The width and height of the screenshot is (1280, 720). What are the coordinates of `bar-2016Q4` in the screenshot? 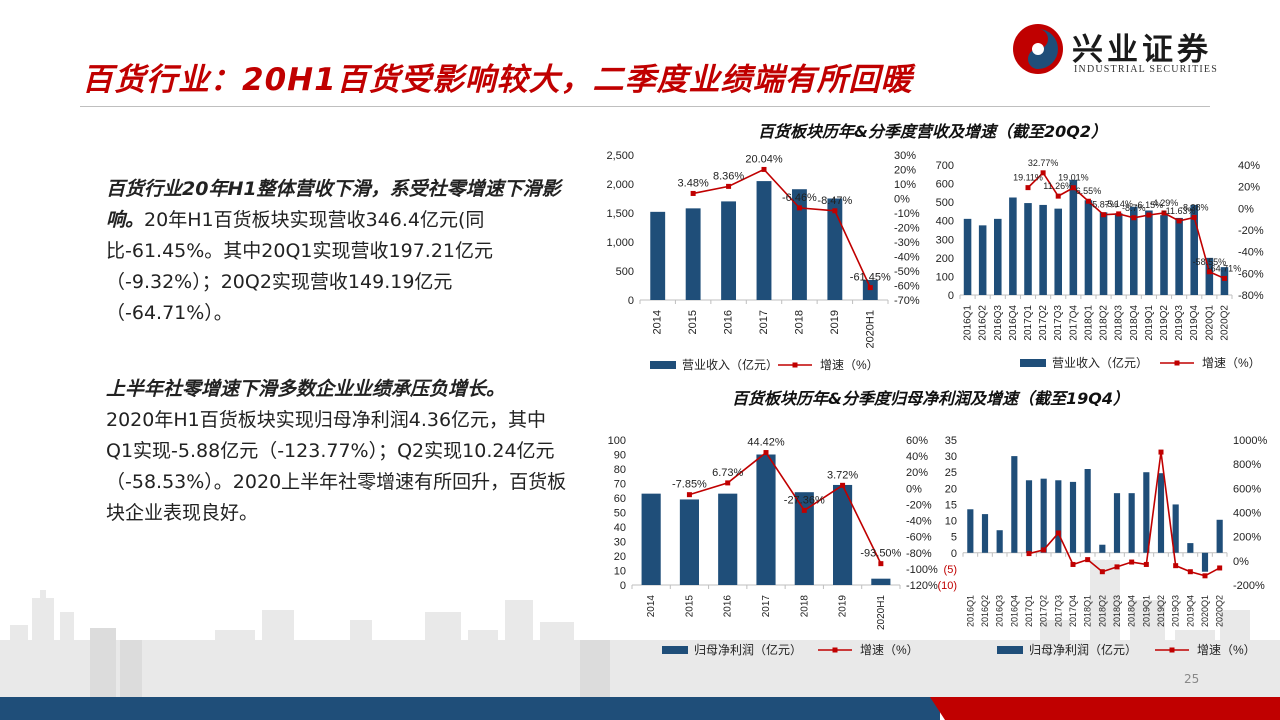 It's located at (1014, 504).